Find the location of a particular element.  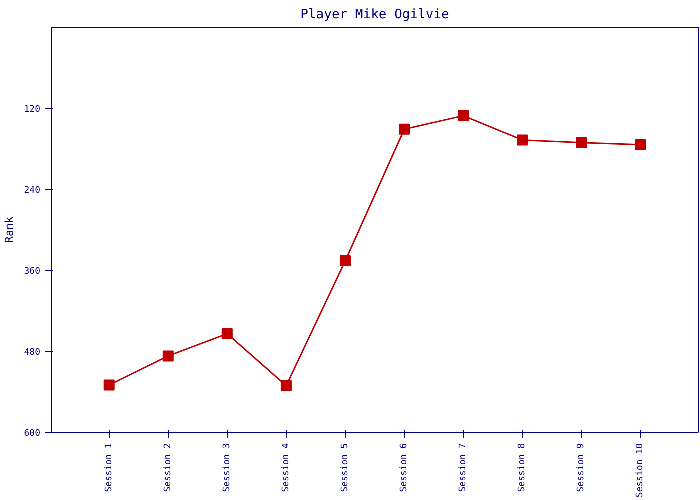

x-tick-label: Session 1 is located at coordinates (109, 467).